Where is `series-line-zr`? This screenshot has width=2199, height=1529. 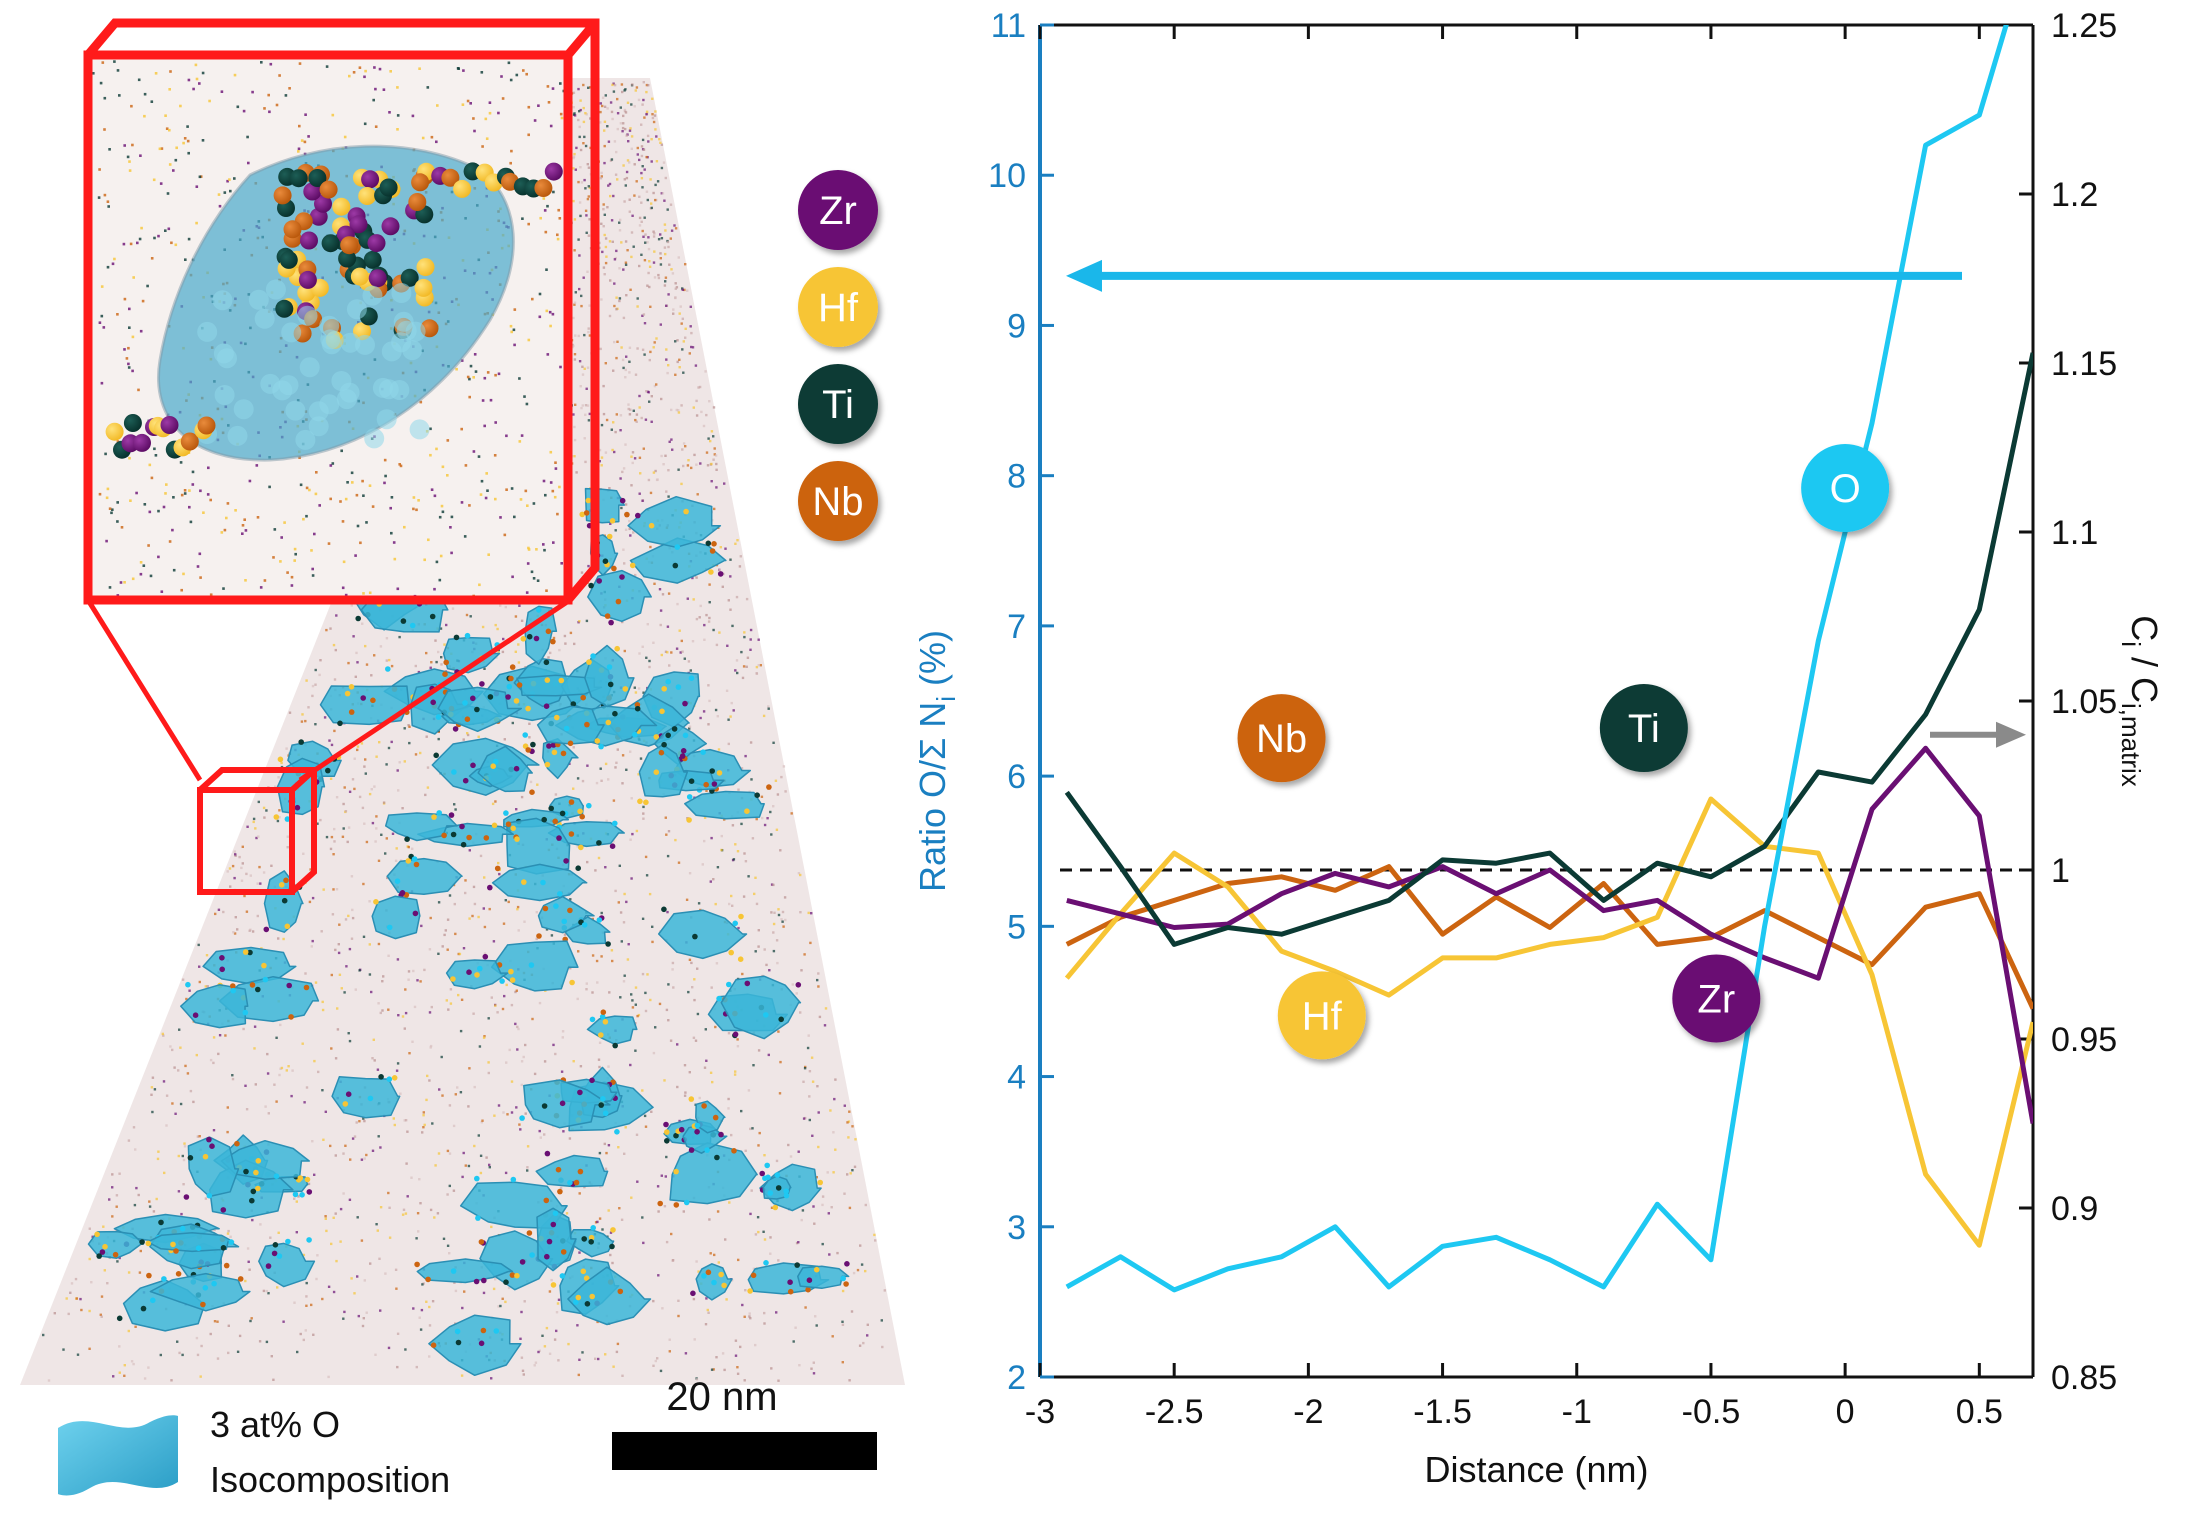 series-line-zr is located at coordinates (1549, 934).